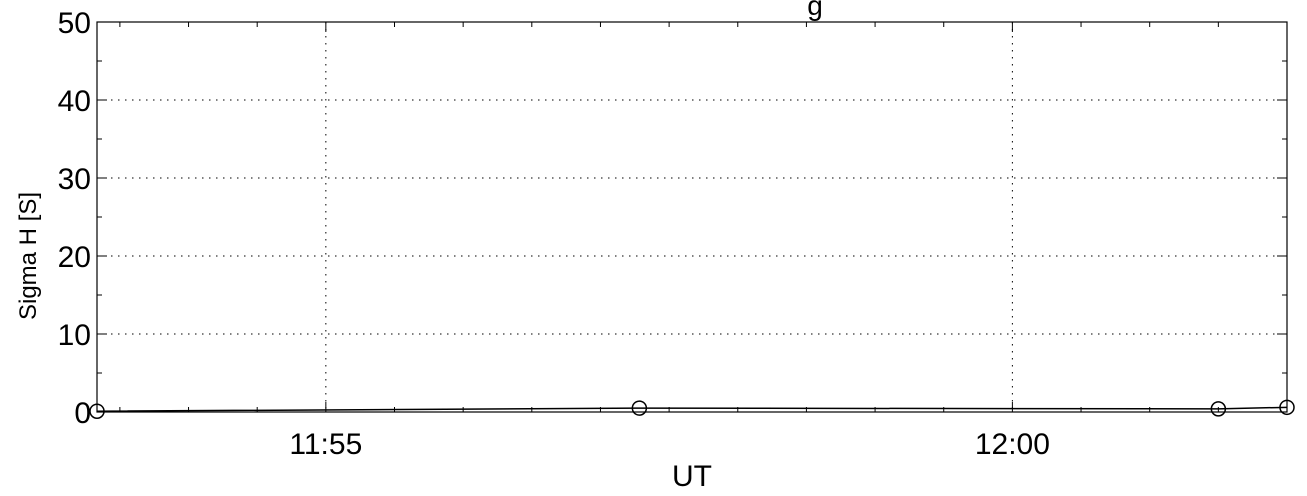 The width and height of the screenshot is (1307, 496). What do you see at coordinates (74, 335) in the screenshot?
I see `y-tick-label: 10` at bounding box center [74, 335].